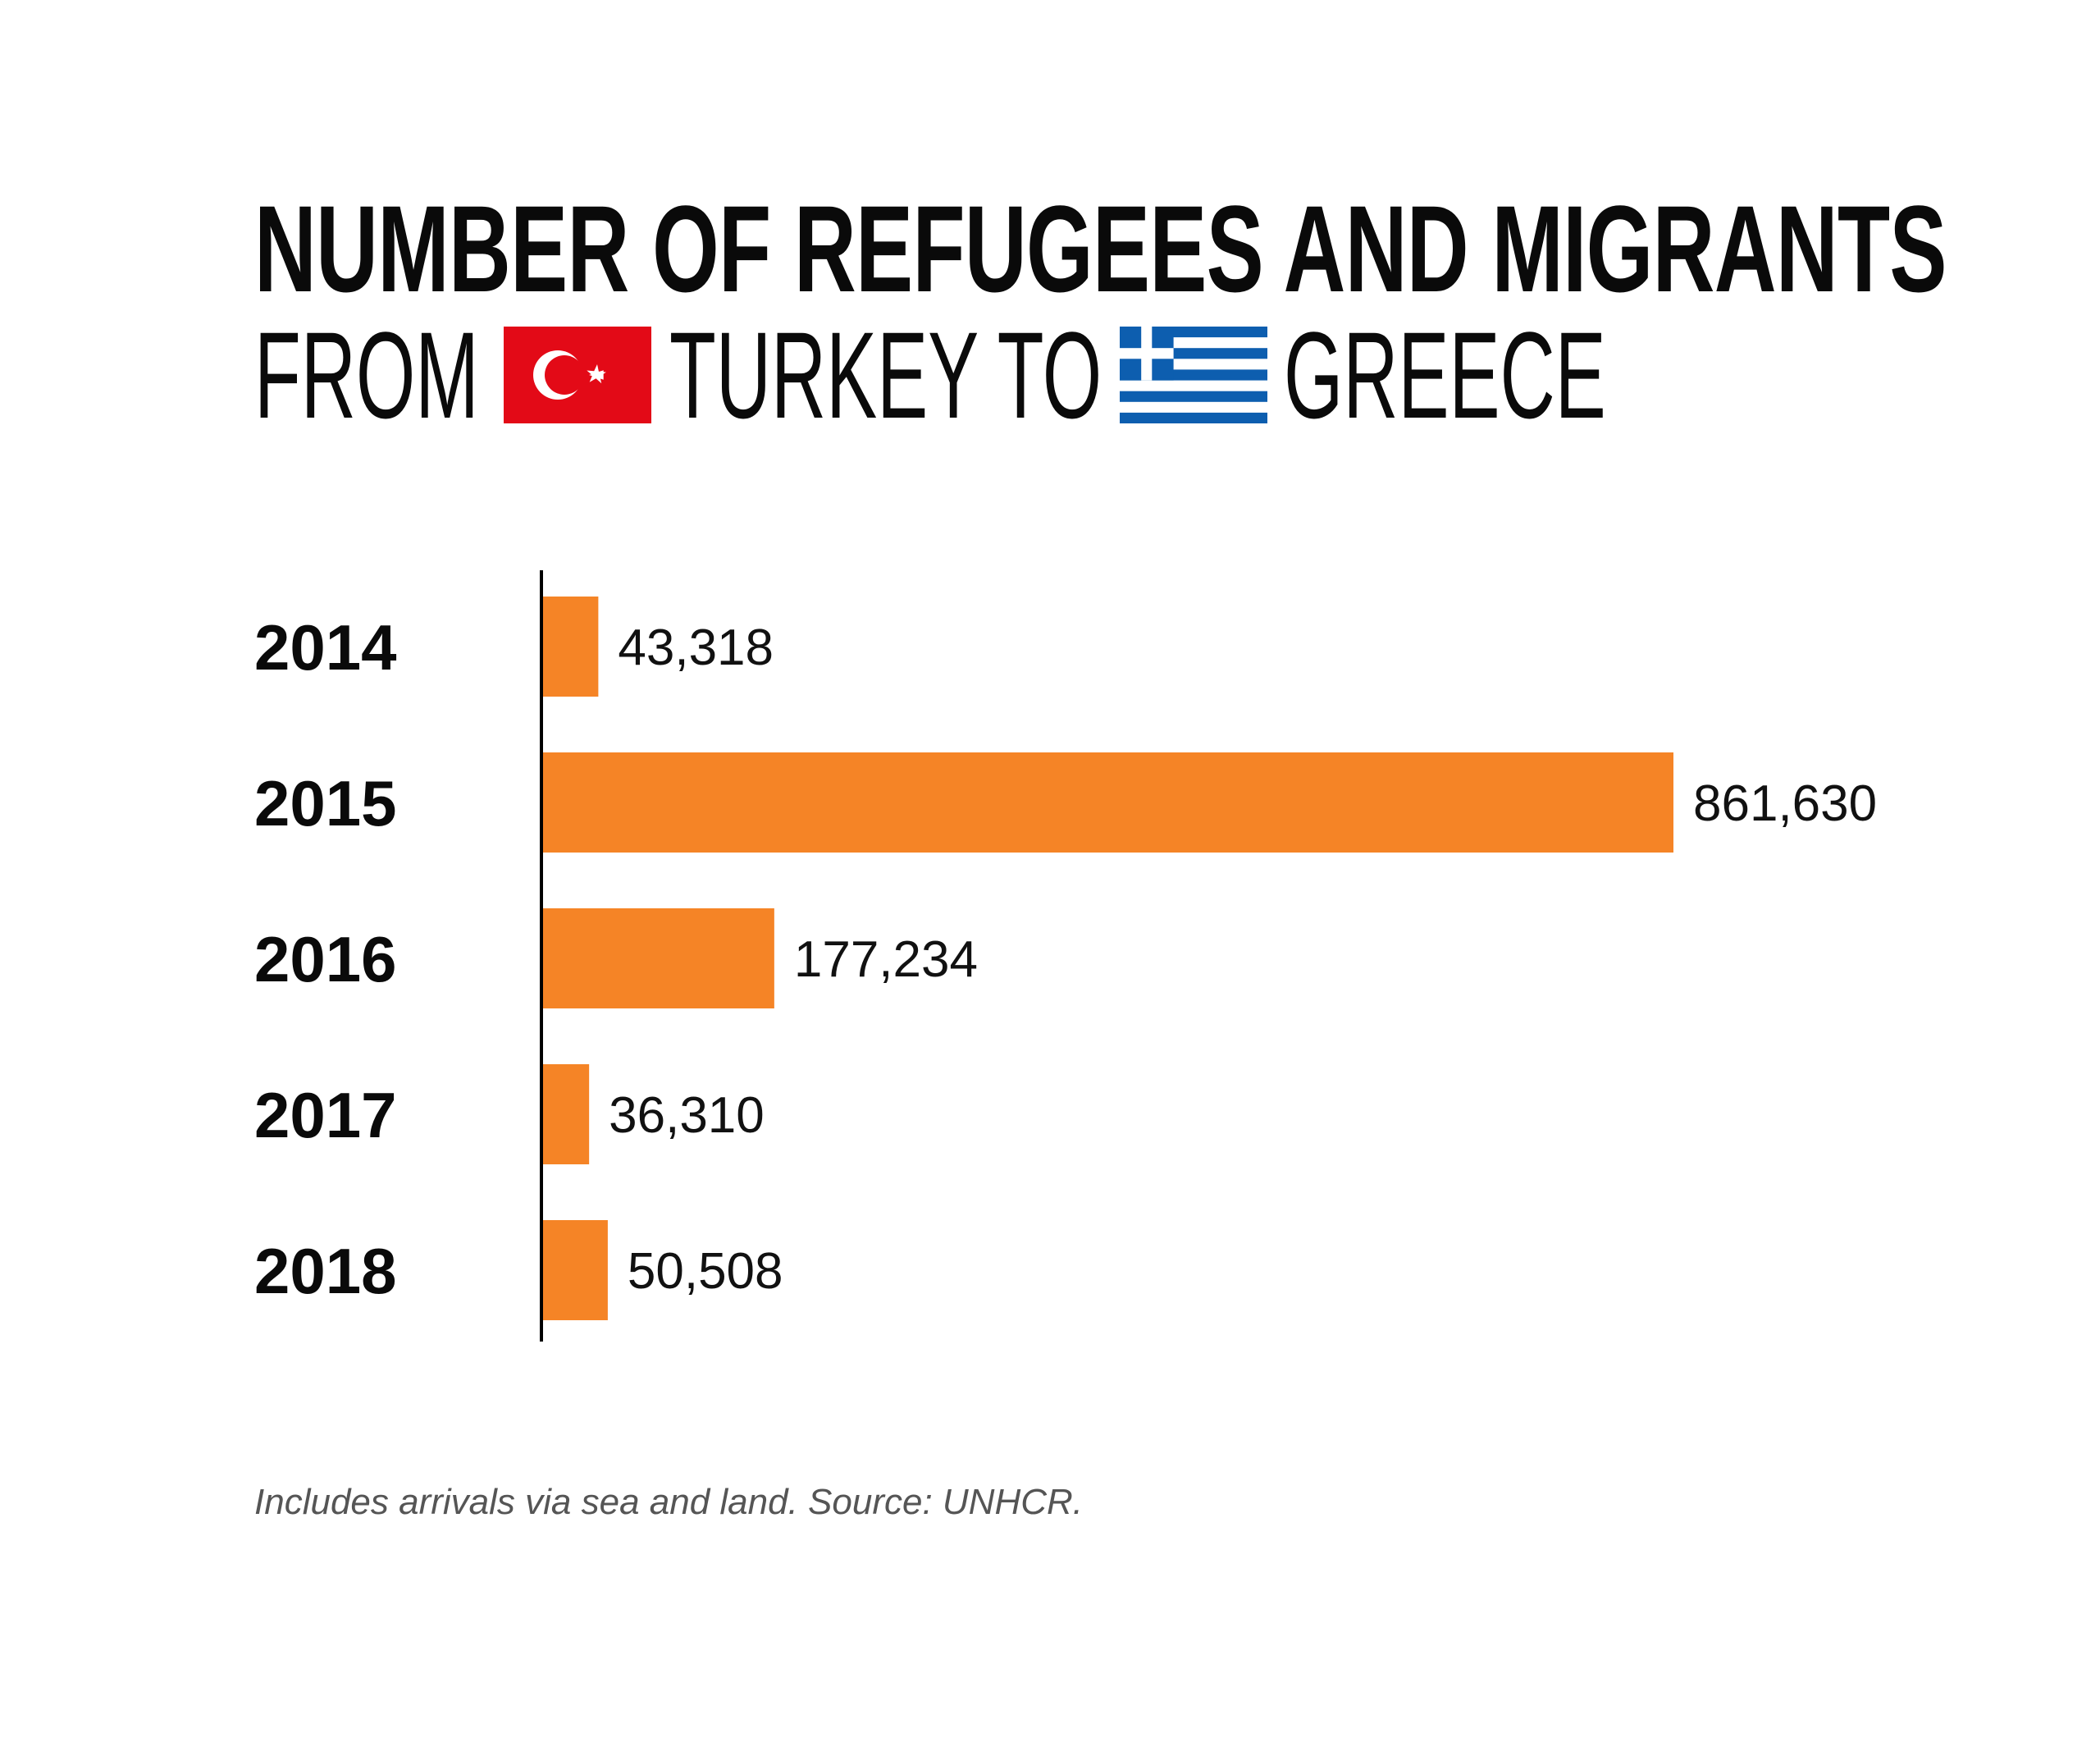 The width and height of the screenshot is (2100, 1751). What do you see at coordinates (325, 647) in the screenshot?
I see `category-label-2014: 2014` at bounding box center [325, 647].